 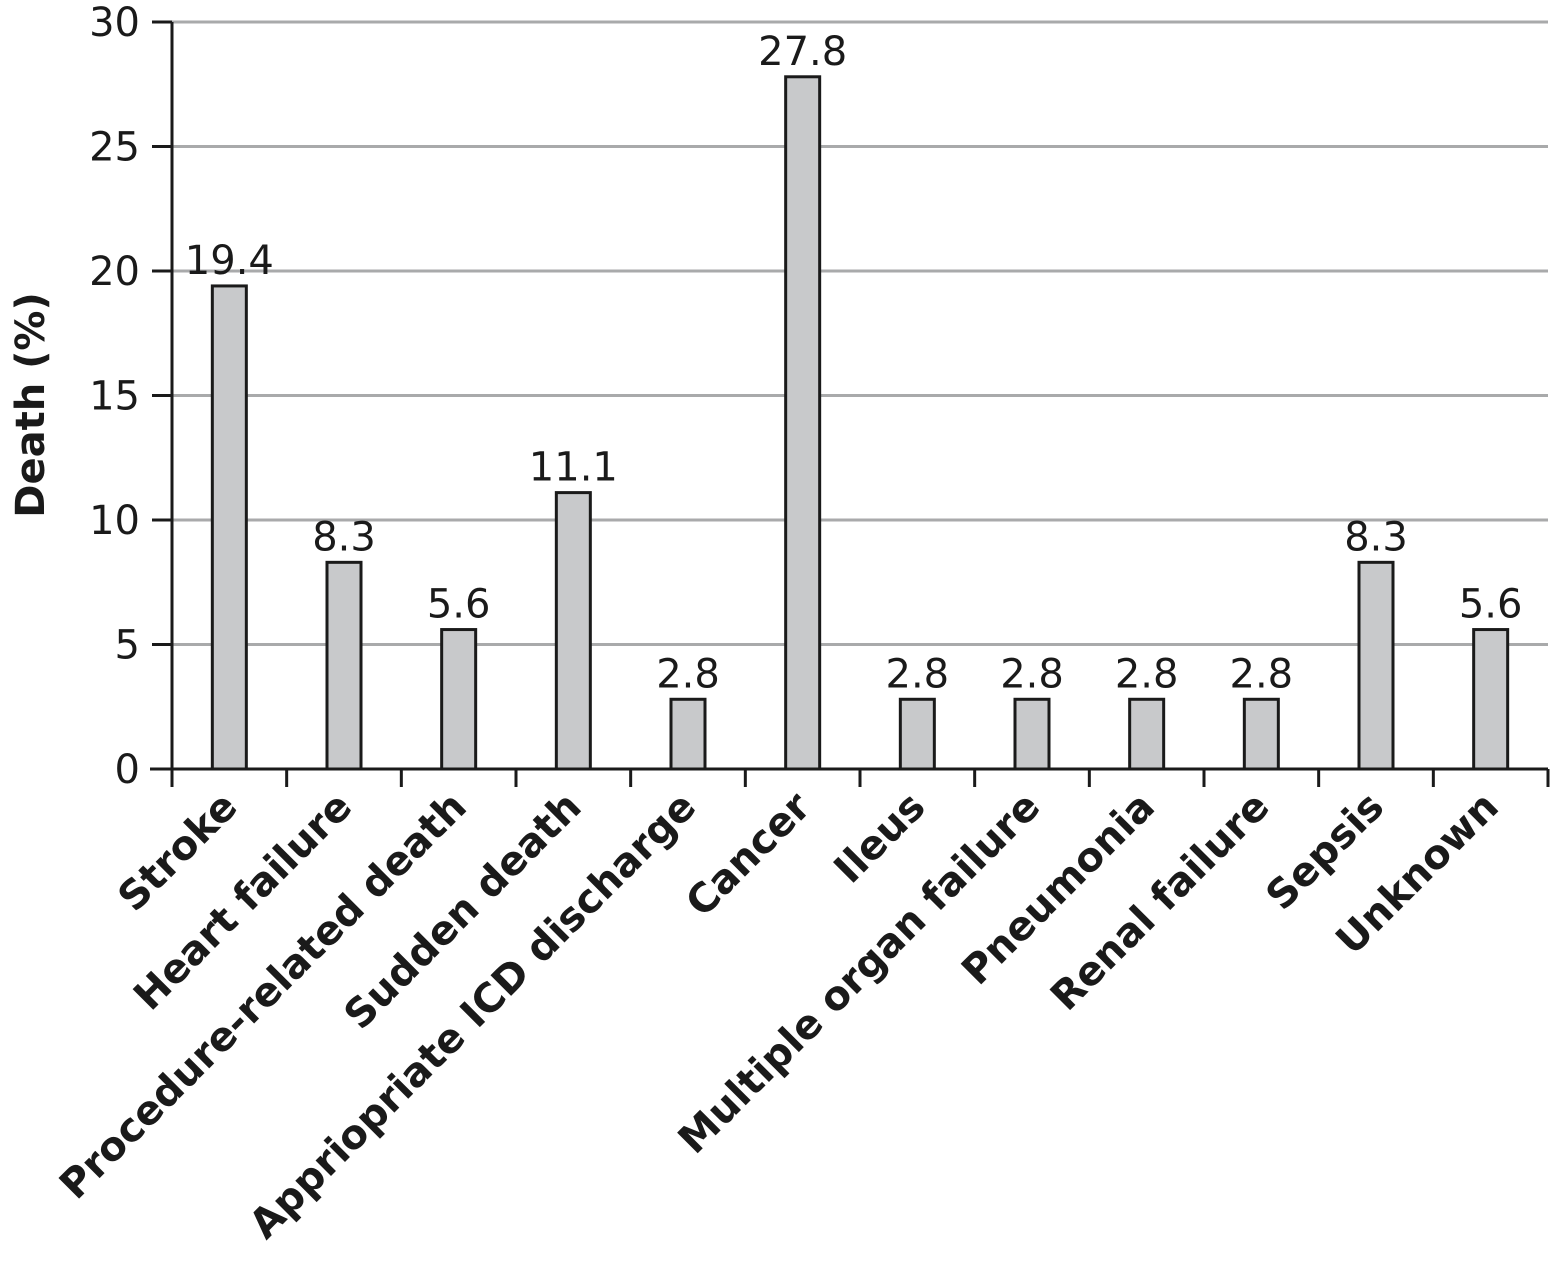 I want to click on category-label: Procedure-related death, so click(x=263, y=996).